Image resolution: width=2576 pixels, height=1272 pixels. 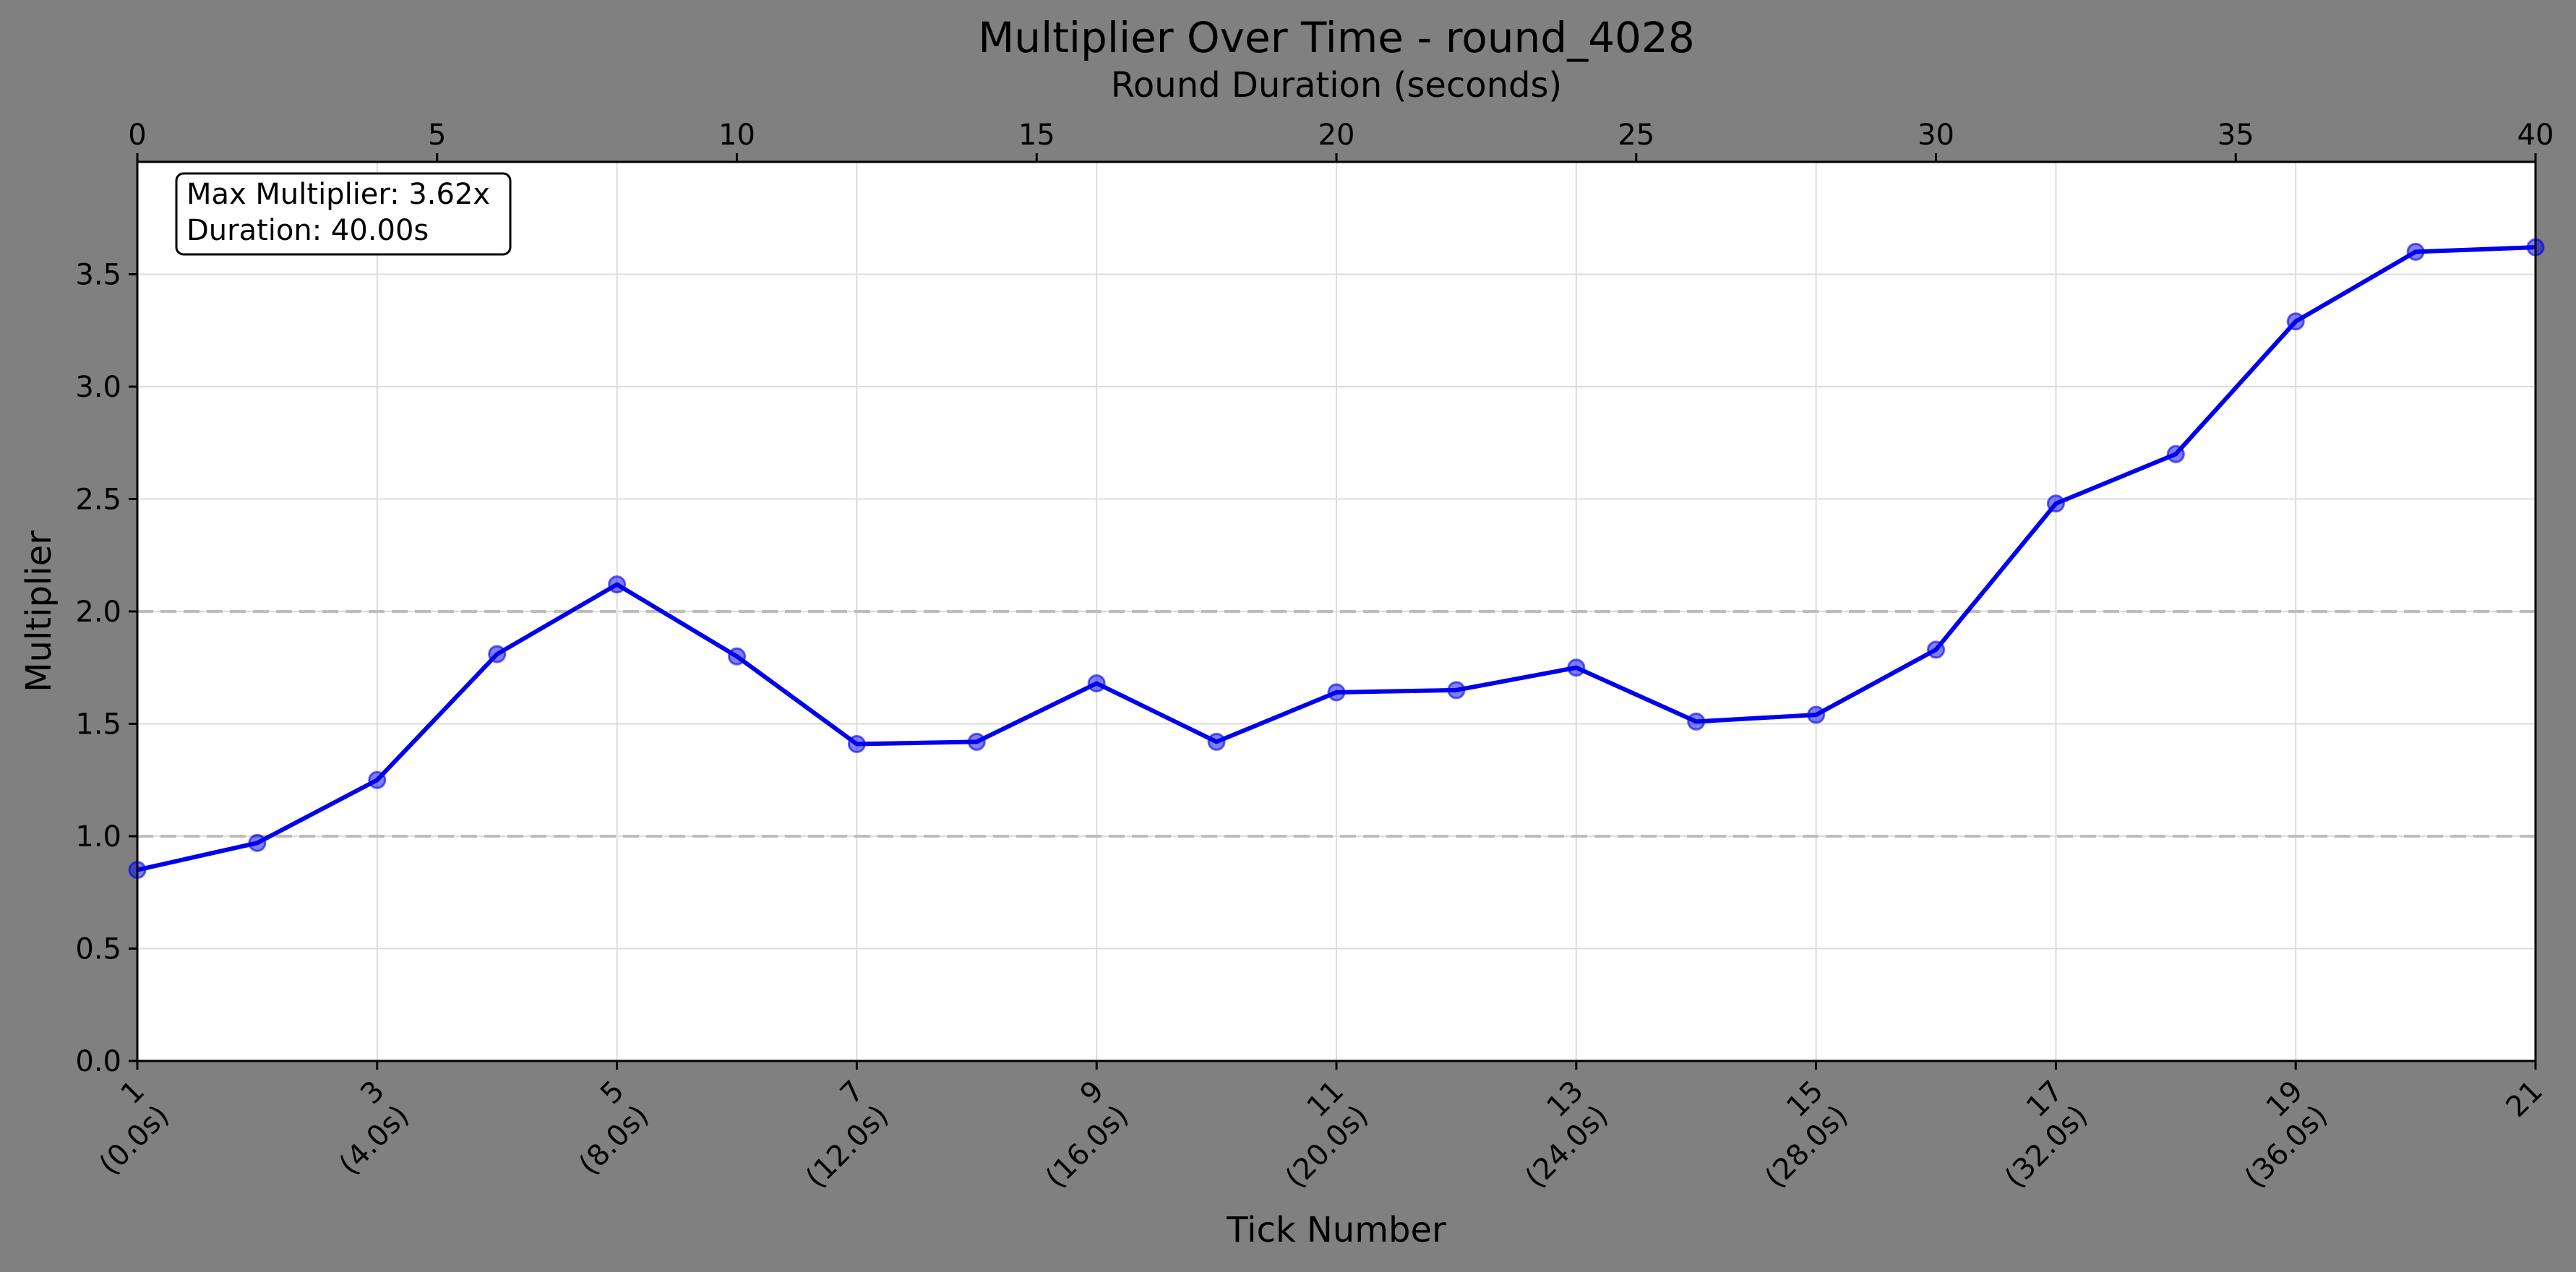 What do you see at coordinates (1315, 1135) in the screenshot?
I see `x-tick-label: 11(20.0s)` at bounding box center [1315, 1135].